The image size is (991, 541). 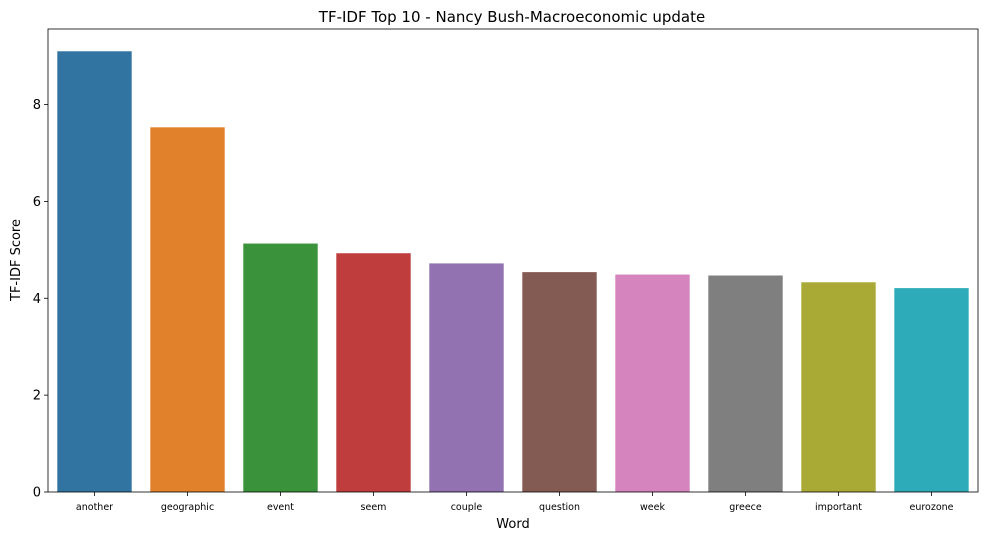 I want to click on x-tick-label: eurozone, so click(x=931, y=507).